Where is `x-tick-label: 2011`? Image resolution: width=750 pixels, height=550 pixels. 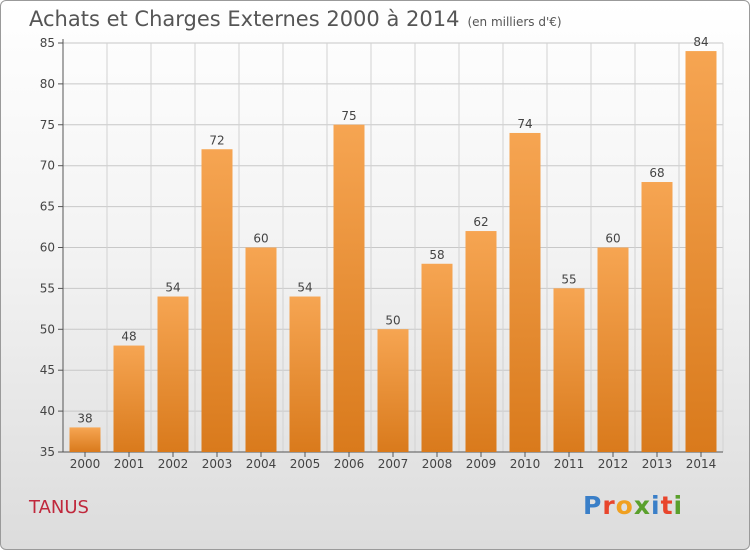
x-tick-label: 2011 is located at coordinates (569, 464).